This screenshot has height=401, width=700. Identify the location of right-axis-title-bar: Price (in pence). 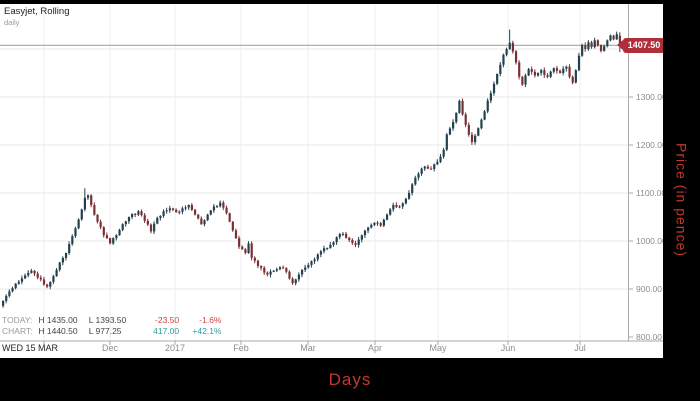
(681, 200).